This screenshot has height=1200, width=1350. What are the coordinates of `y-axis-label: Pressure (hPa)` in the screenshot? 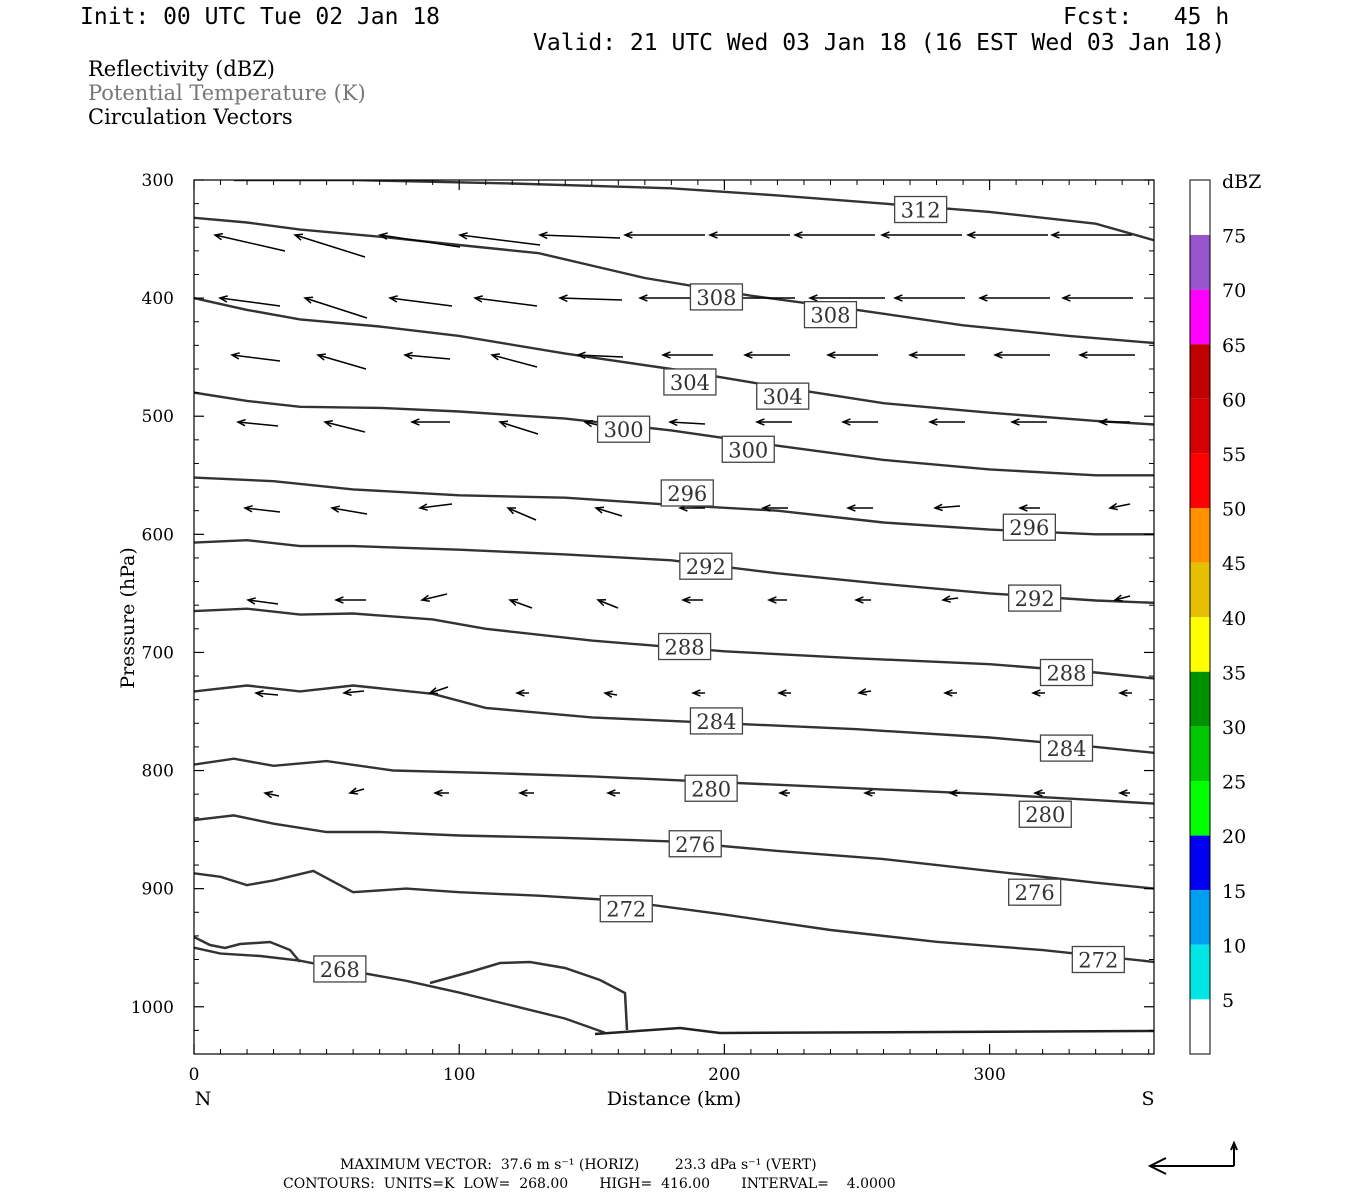 It's located at (128, 618).